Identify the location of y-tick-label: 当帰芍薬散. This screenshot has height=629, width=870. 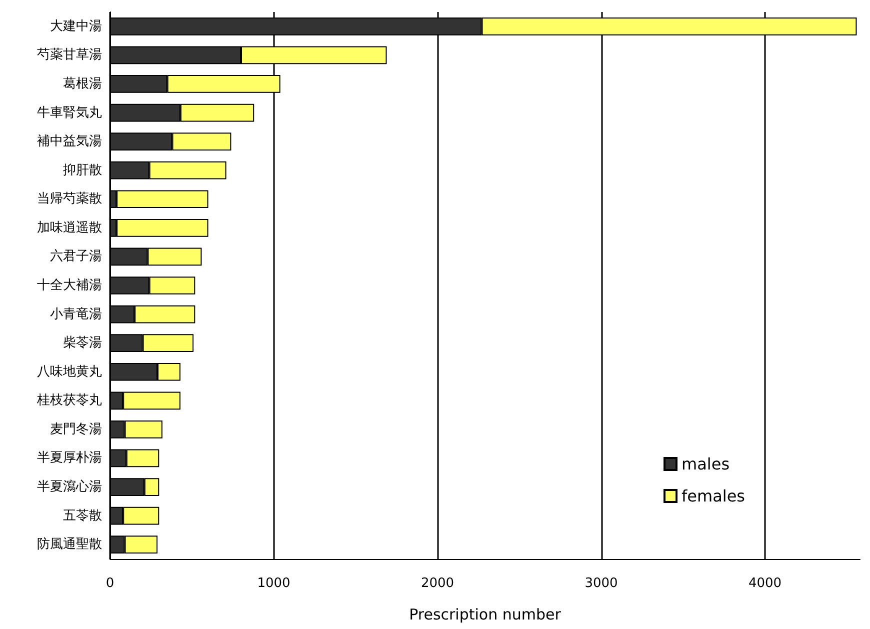
(69, 199).